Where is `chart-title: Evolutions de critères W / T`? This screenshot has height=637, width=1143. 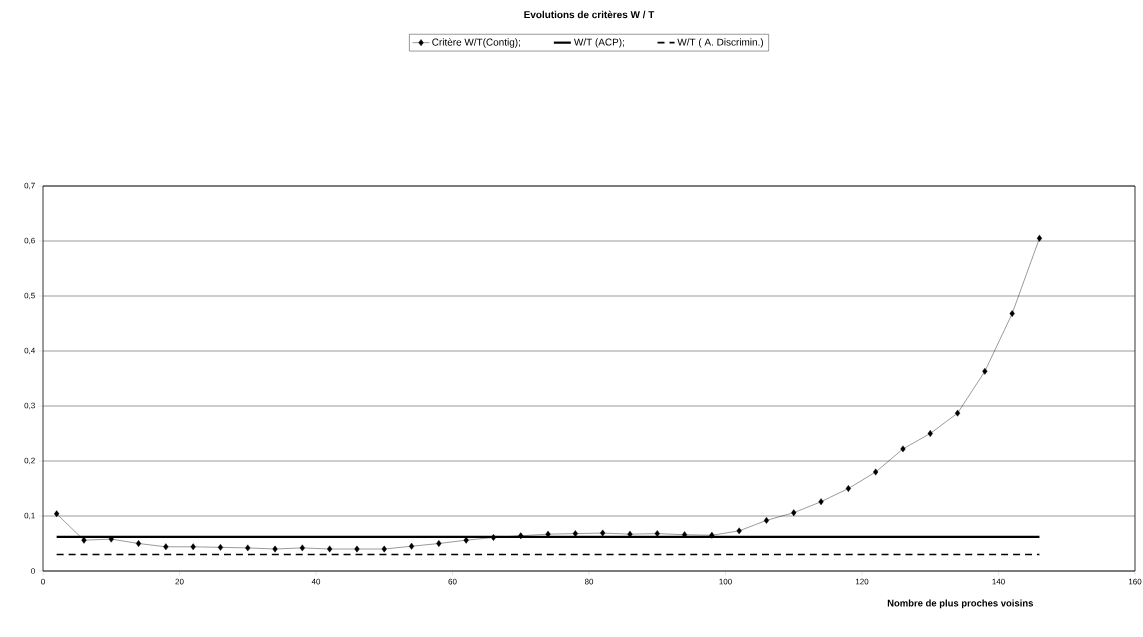 chart-title: Evolutions de critères W / T is located at coordinates (589, 14).